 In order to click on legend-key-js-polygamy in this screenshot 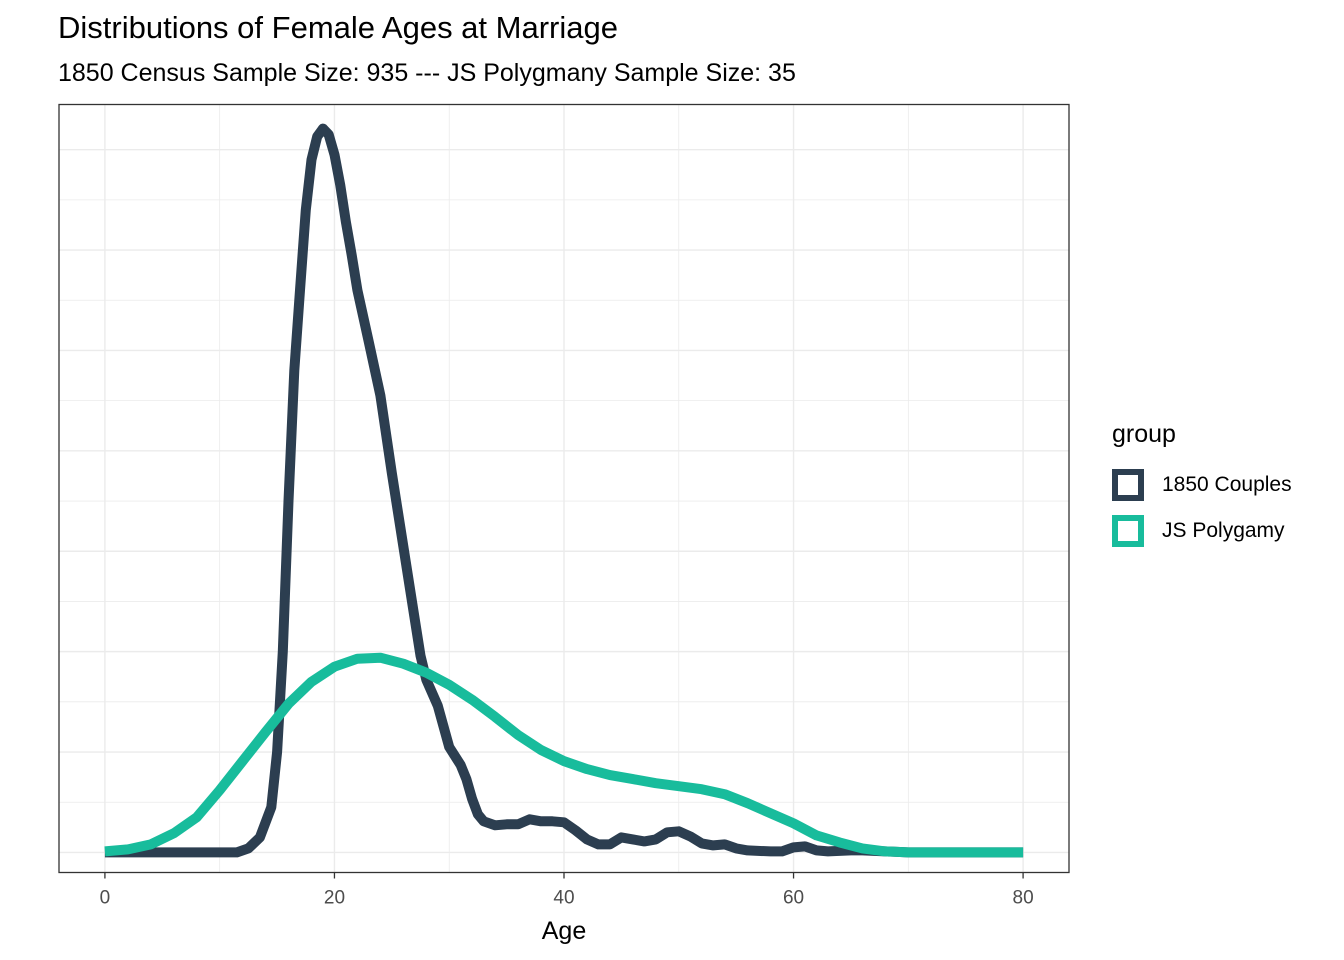, I will do `click(1128, 531)`.